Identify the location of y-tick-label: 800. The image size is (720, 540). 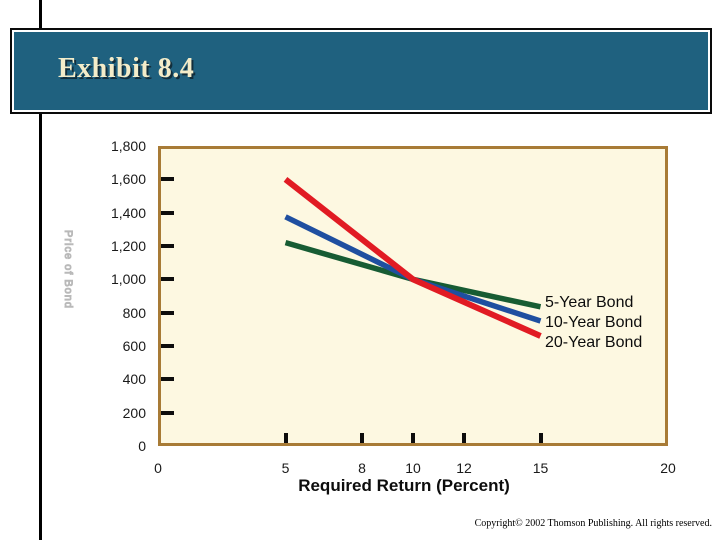
(134, 312).